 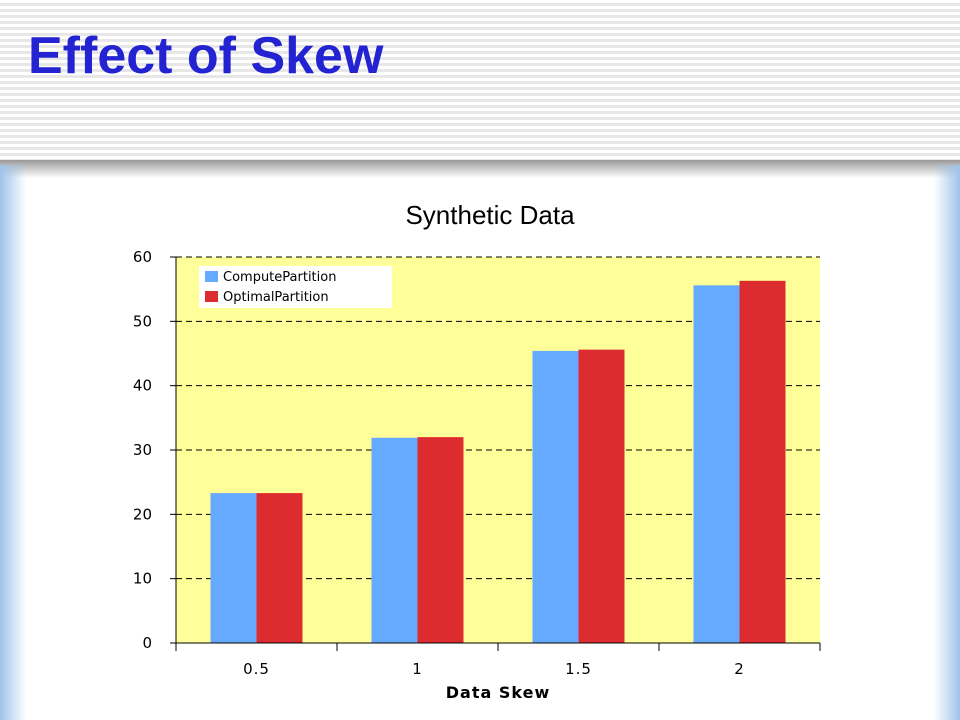 I want to click on x-tick-label: 2, so click(x=739, y=669).